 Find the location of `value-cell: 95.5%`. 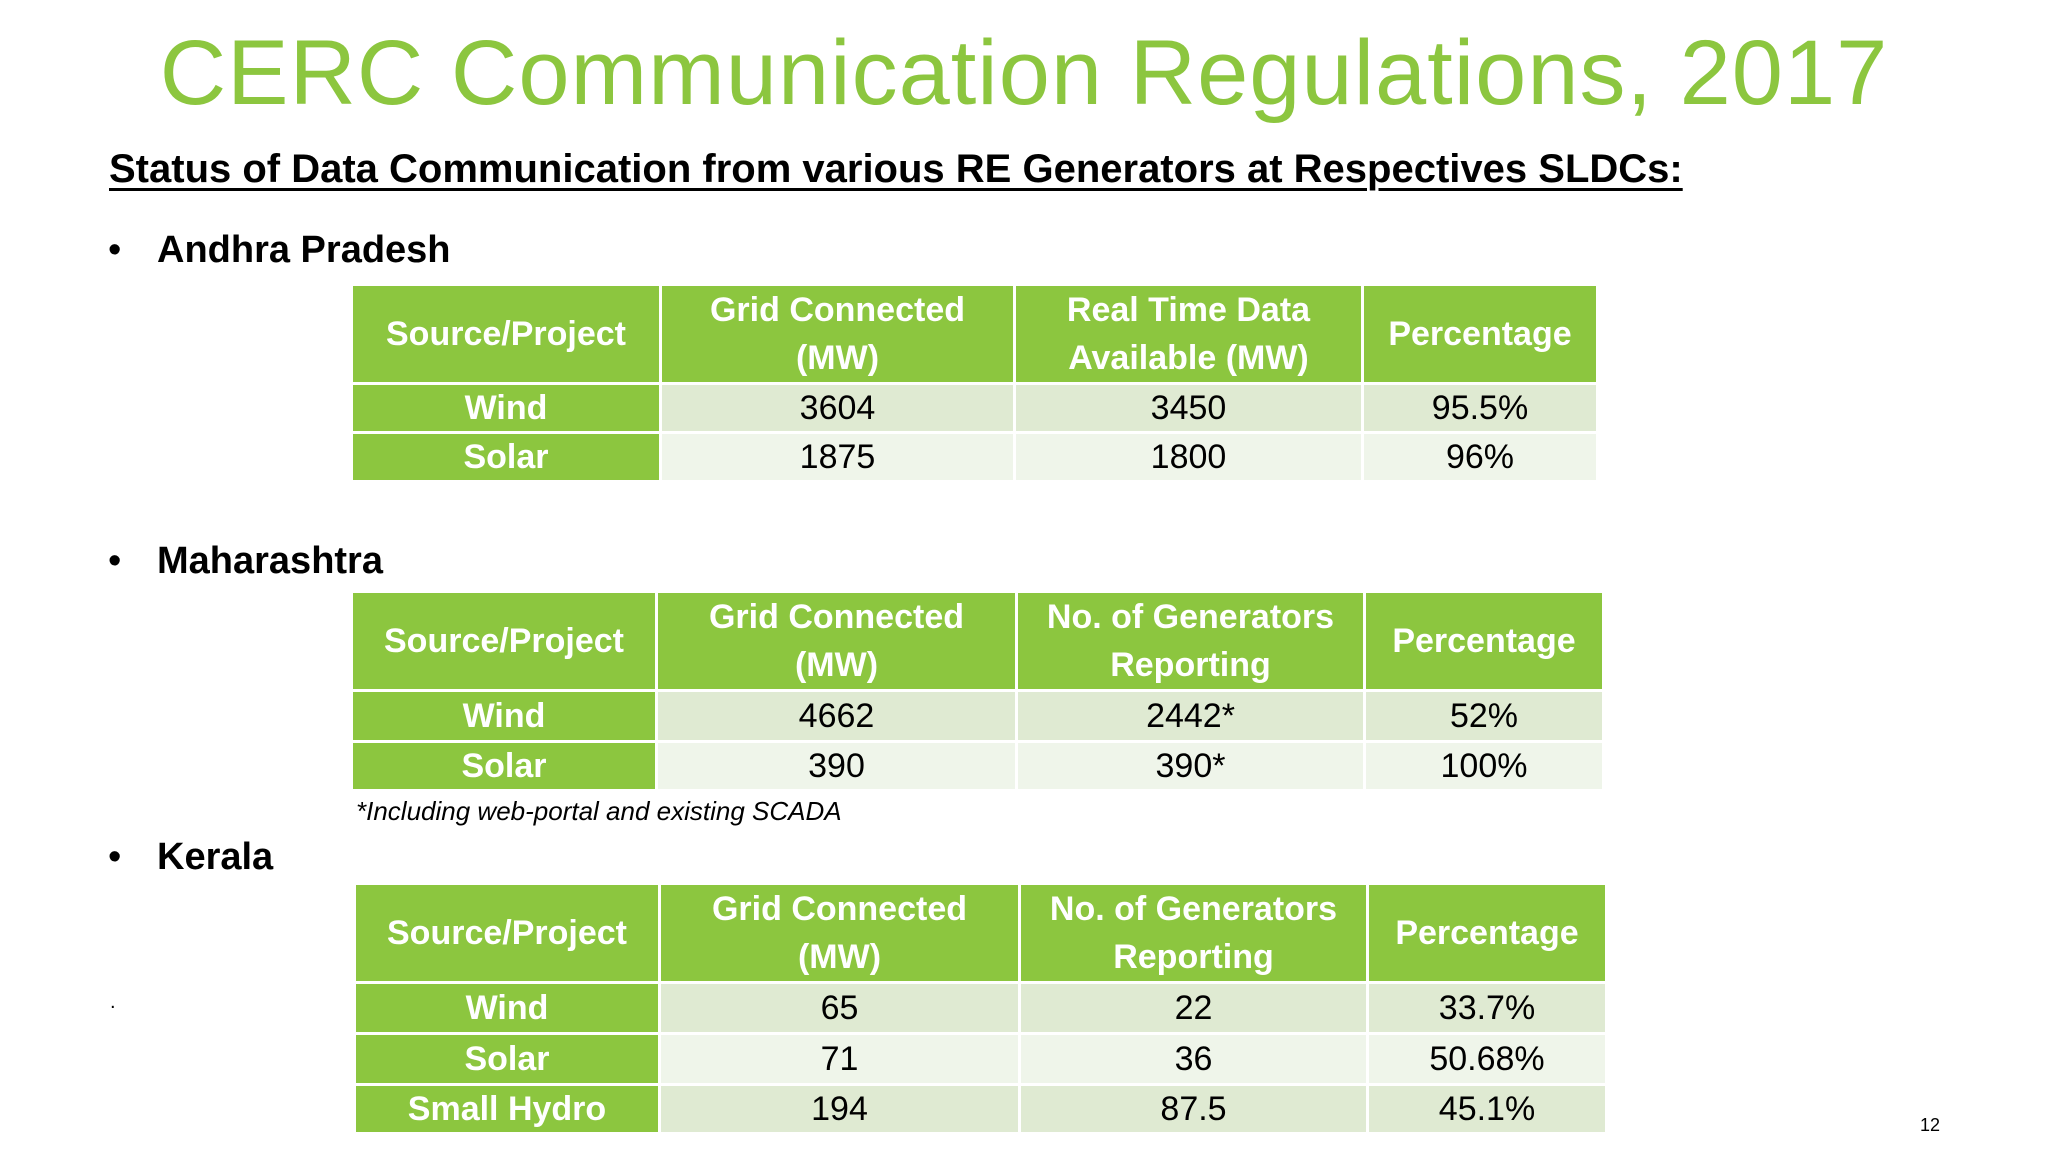

value-cell: 95.5% is located at coordinates (1480, 408).